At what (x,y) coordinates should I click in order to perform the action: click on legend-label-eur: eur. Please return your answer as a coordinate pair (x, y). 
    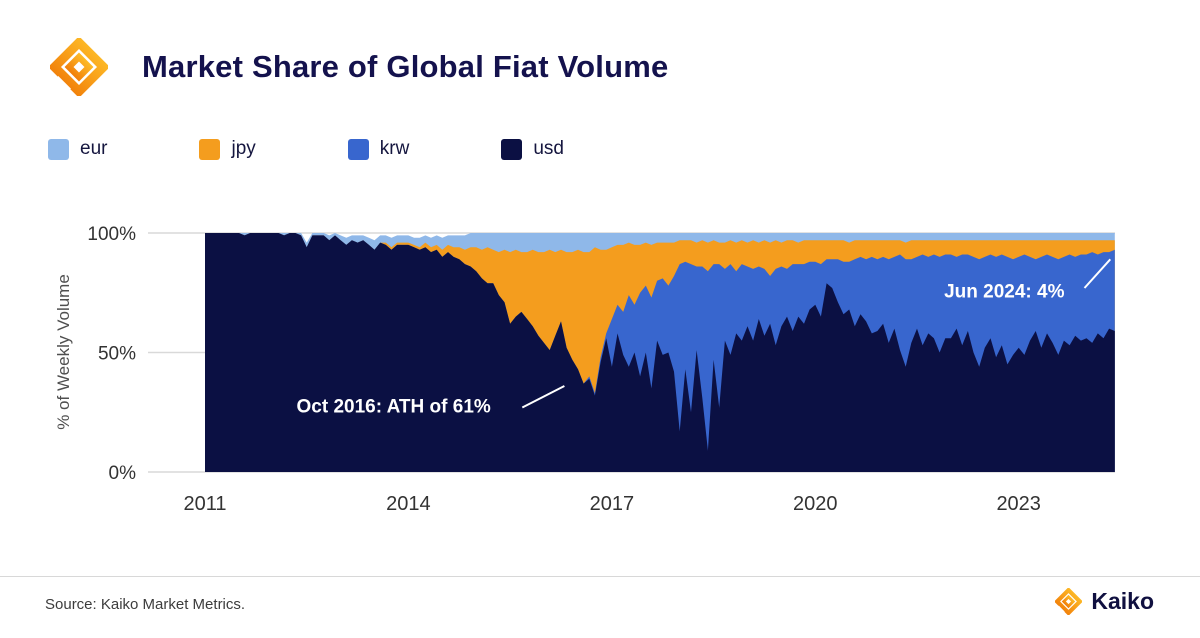
    Looking at the image, I should click on (94, 148).